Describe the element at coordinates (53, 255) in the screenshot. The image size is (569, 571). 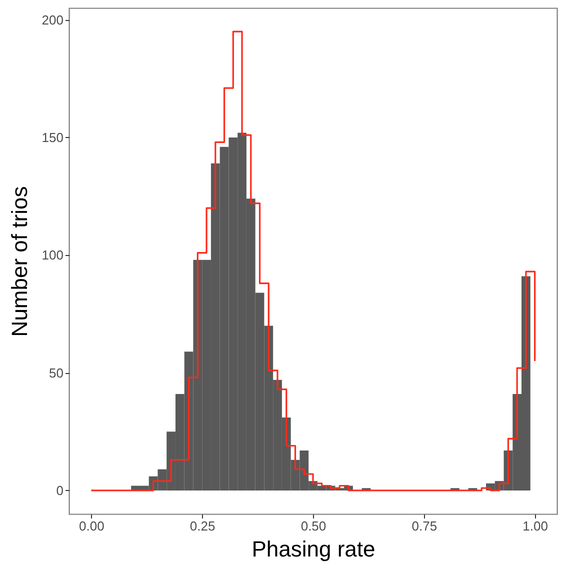
I see `y-tick-label: 100` at that location.